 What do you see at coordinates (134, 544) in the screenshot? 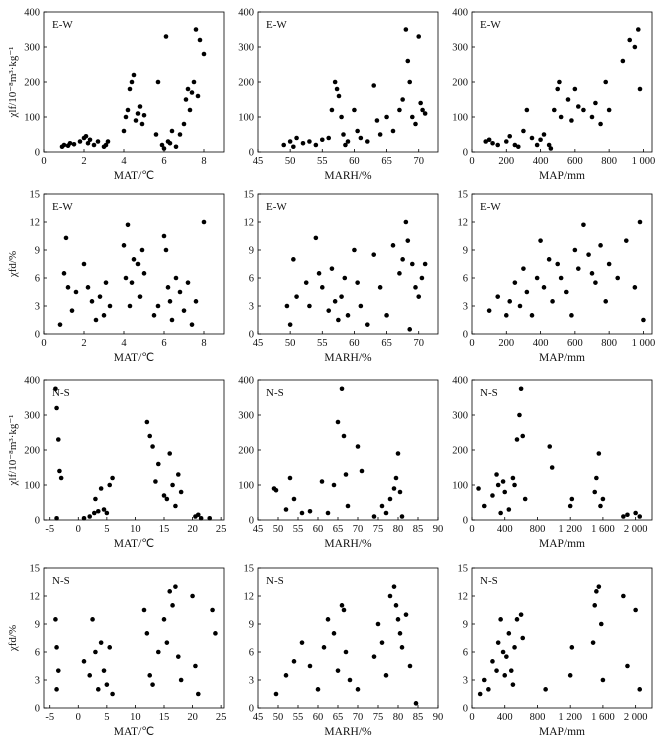
I see `x-axis-label: MAT/℃` at bounding box center [134, 544].